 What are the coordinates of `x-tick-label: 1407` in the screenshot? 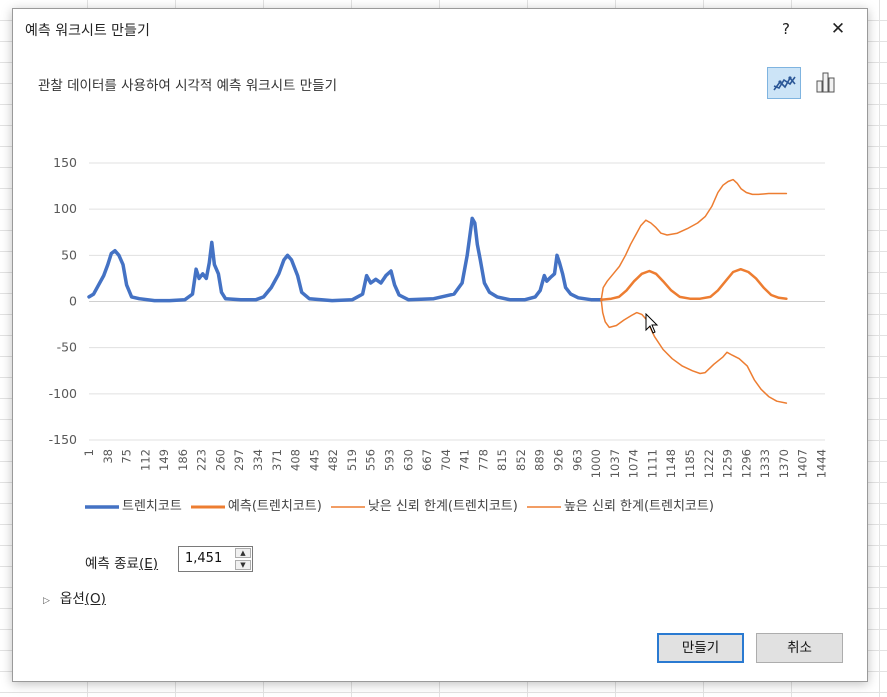 It's located at (803, 463).